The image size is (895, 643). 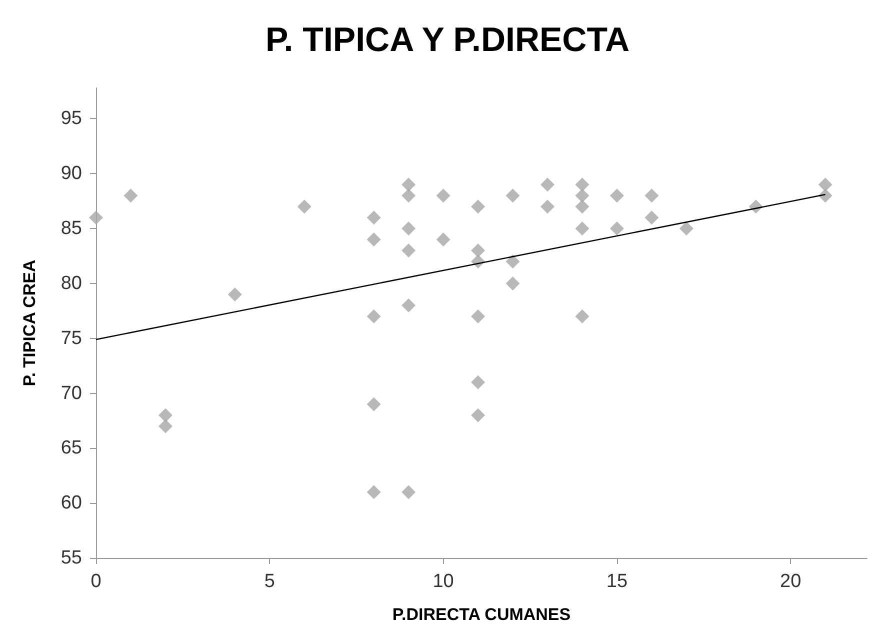 I want to click on y-tick-label: 95, so click(x=71, y=119).